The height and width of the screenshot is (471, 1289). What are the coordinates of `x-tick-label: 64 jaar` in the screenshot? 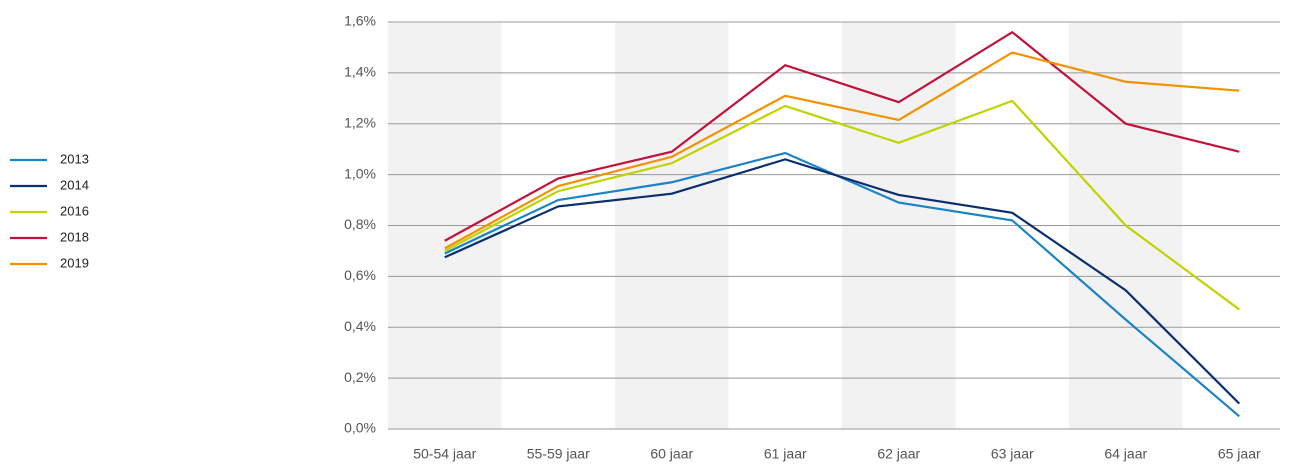 It's located at (1125, 454).